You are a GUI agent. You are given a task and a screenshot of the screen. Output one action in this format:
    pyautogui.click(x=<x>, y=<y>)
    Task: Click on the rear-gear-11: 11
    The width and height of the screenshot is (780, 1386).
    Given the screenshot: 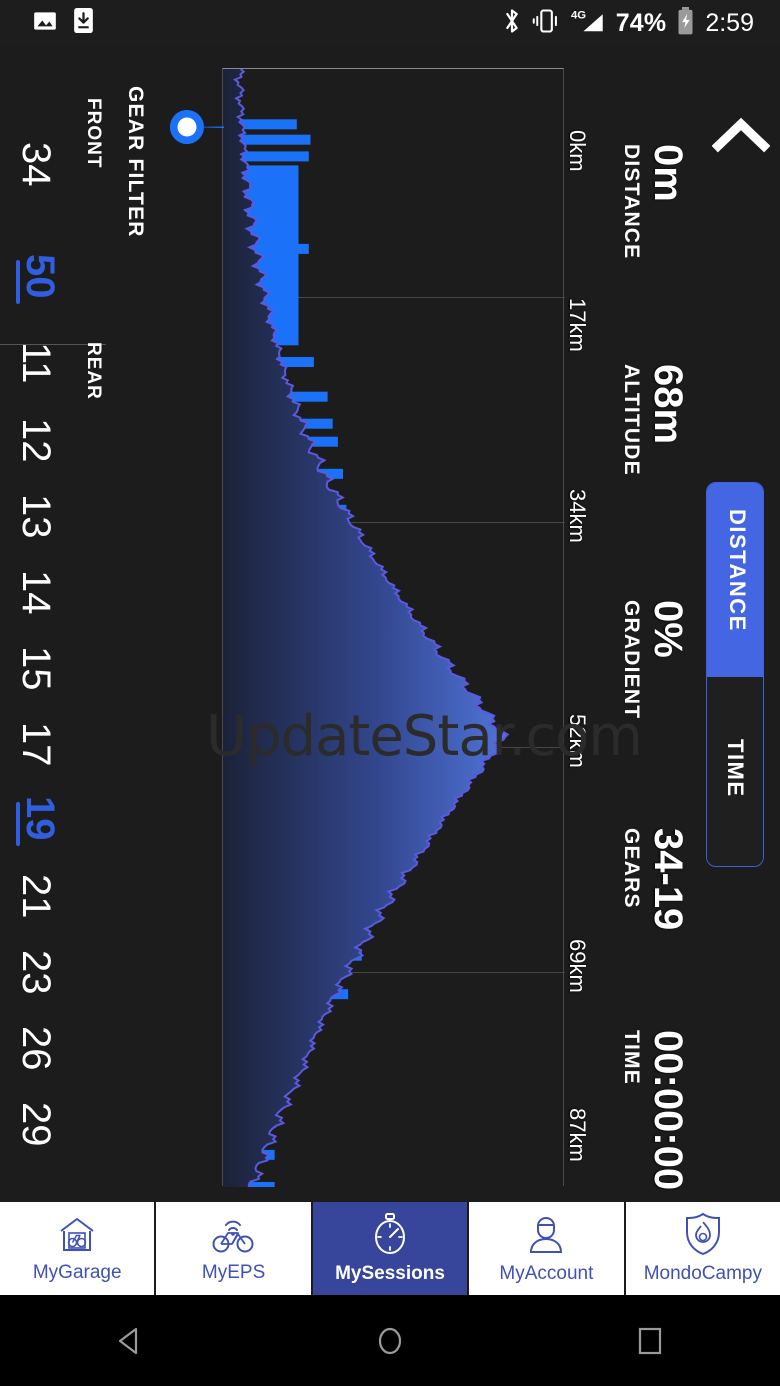 What is the action you would take?
    pyautogui.click(x=36, y=363)
    